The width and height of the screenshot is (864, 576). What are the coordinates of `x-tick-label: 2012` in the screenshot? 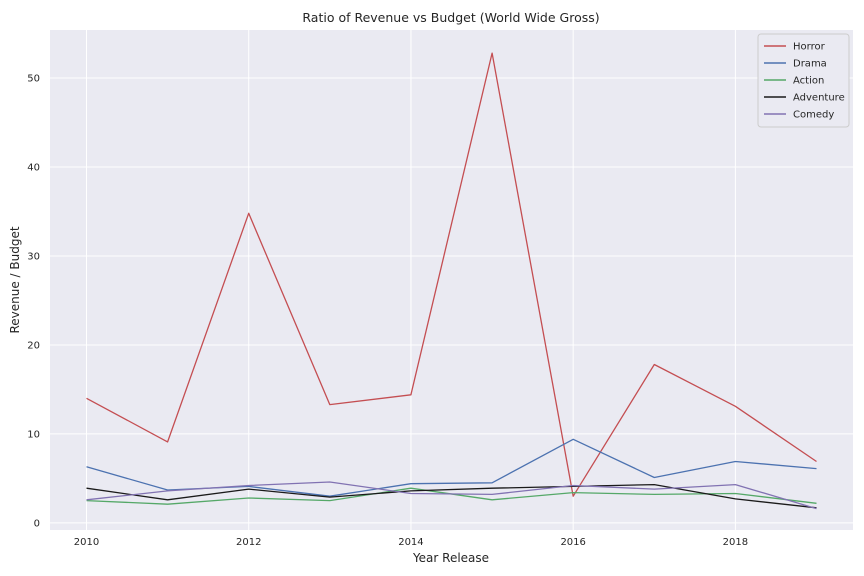 It's located at (248, 542).